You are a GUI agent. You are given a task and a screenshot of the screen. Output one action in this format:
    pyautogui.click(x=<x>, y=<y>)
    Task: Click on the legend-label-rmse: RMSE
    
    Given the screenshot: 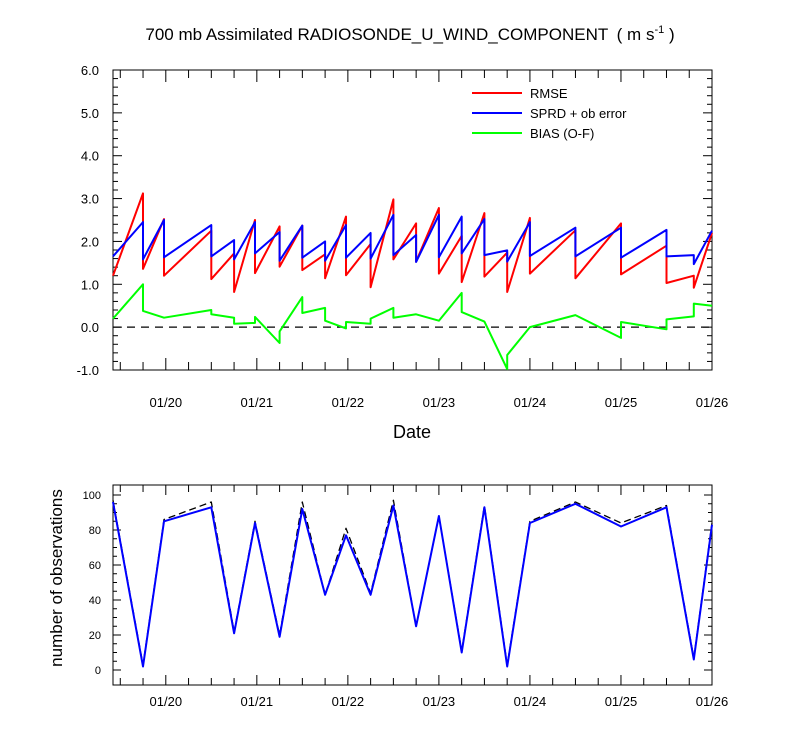 What is the action you would take?
    pyautogui.click(x=549, y=93)
    